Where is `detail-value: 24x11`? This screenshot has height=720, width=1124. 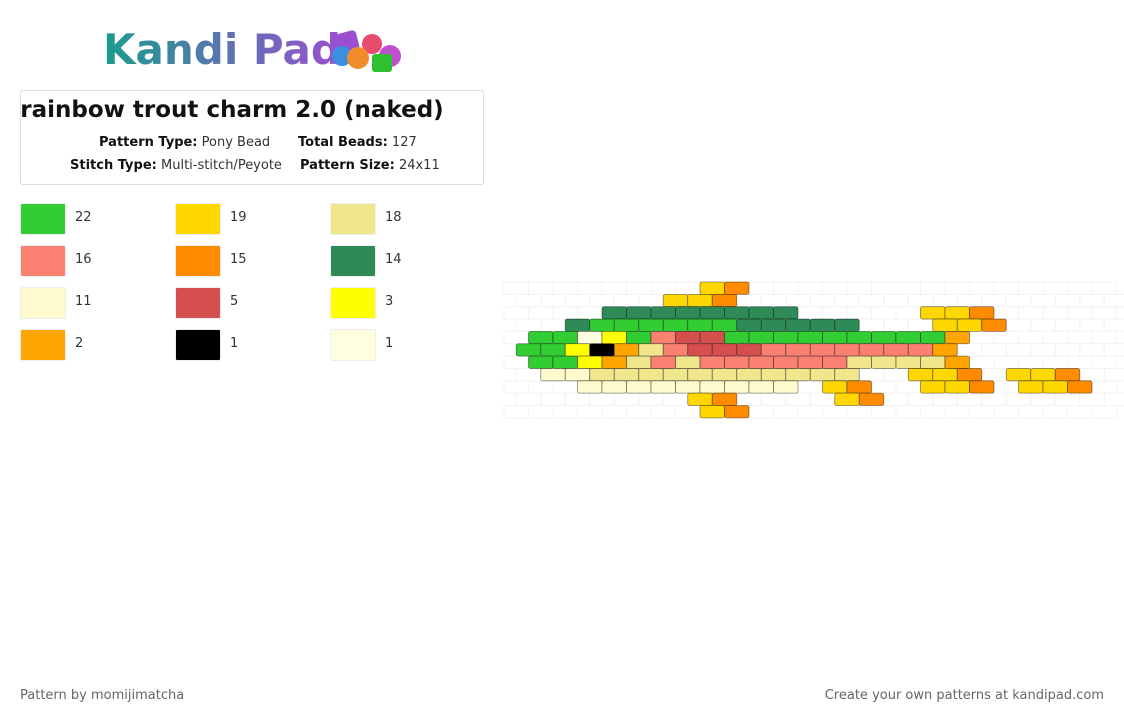 detail-value: 24x11 is located at coordinates (419, 165).